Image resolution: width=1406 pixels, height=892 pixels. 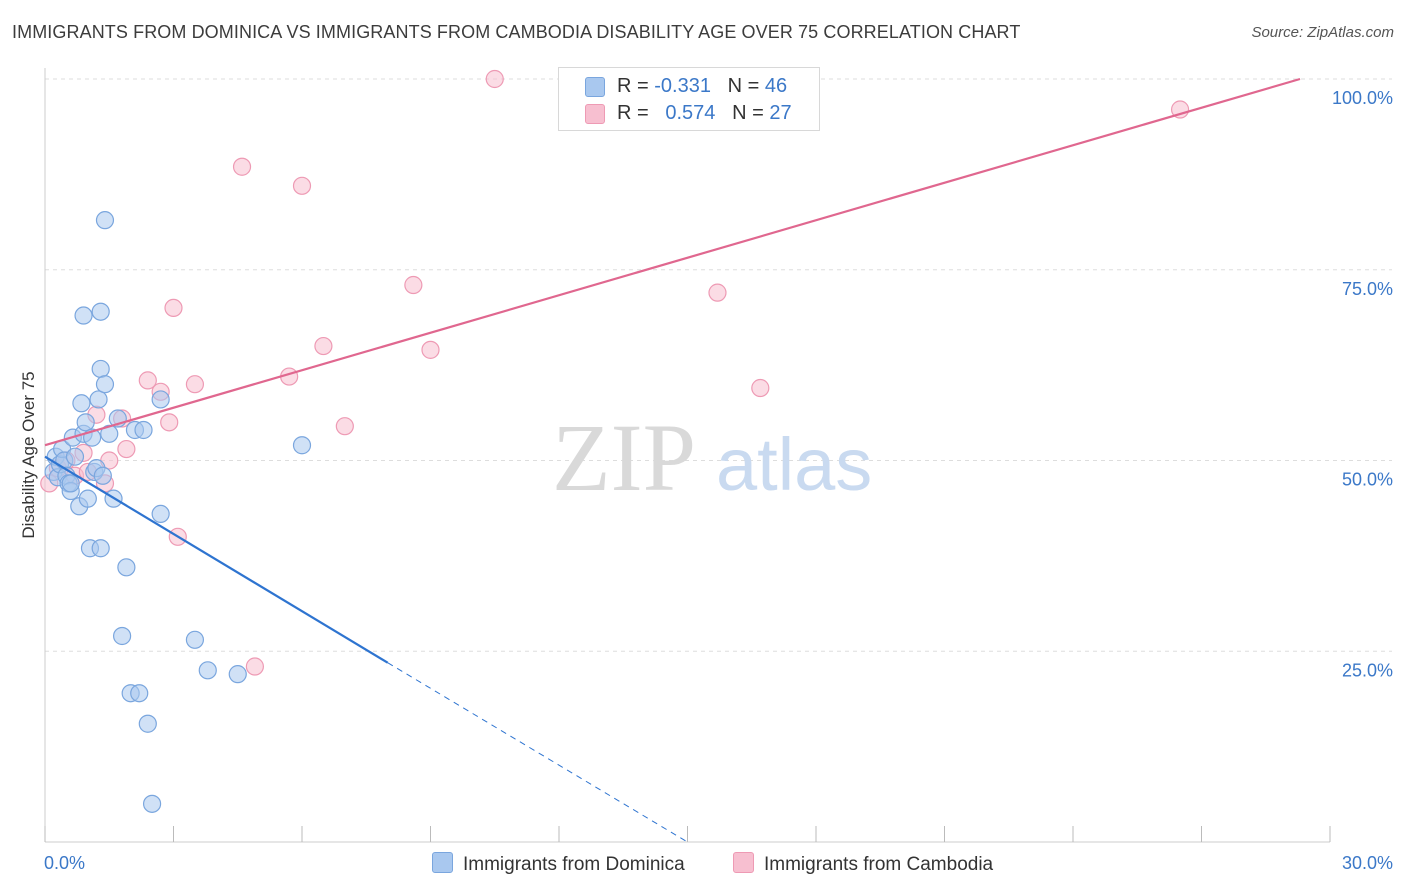 I want to click on x-tick-label-max: 30.0%, so click(x=1367, y=863).